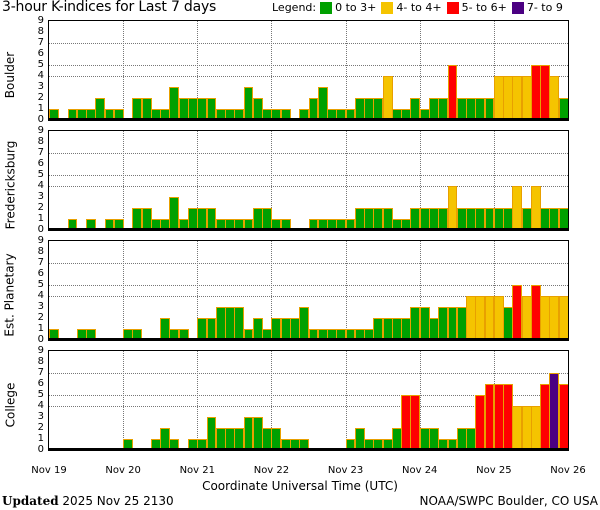 The image size is (600, 510). I want to click on legend-text-green: 0 to 3+, so click(356, 7).